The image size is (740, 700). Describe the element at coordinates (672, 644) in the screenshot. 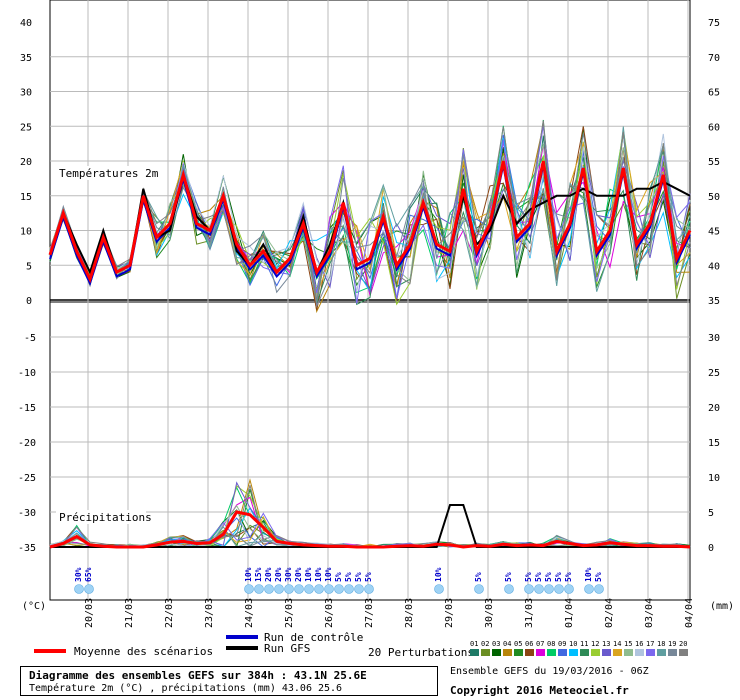

I see `perturbation-id: 19` at that location.